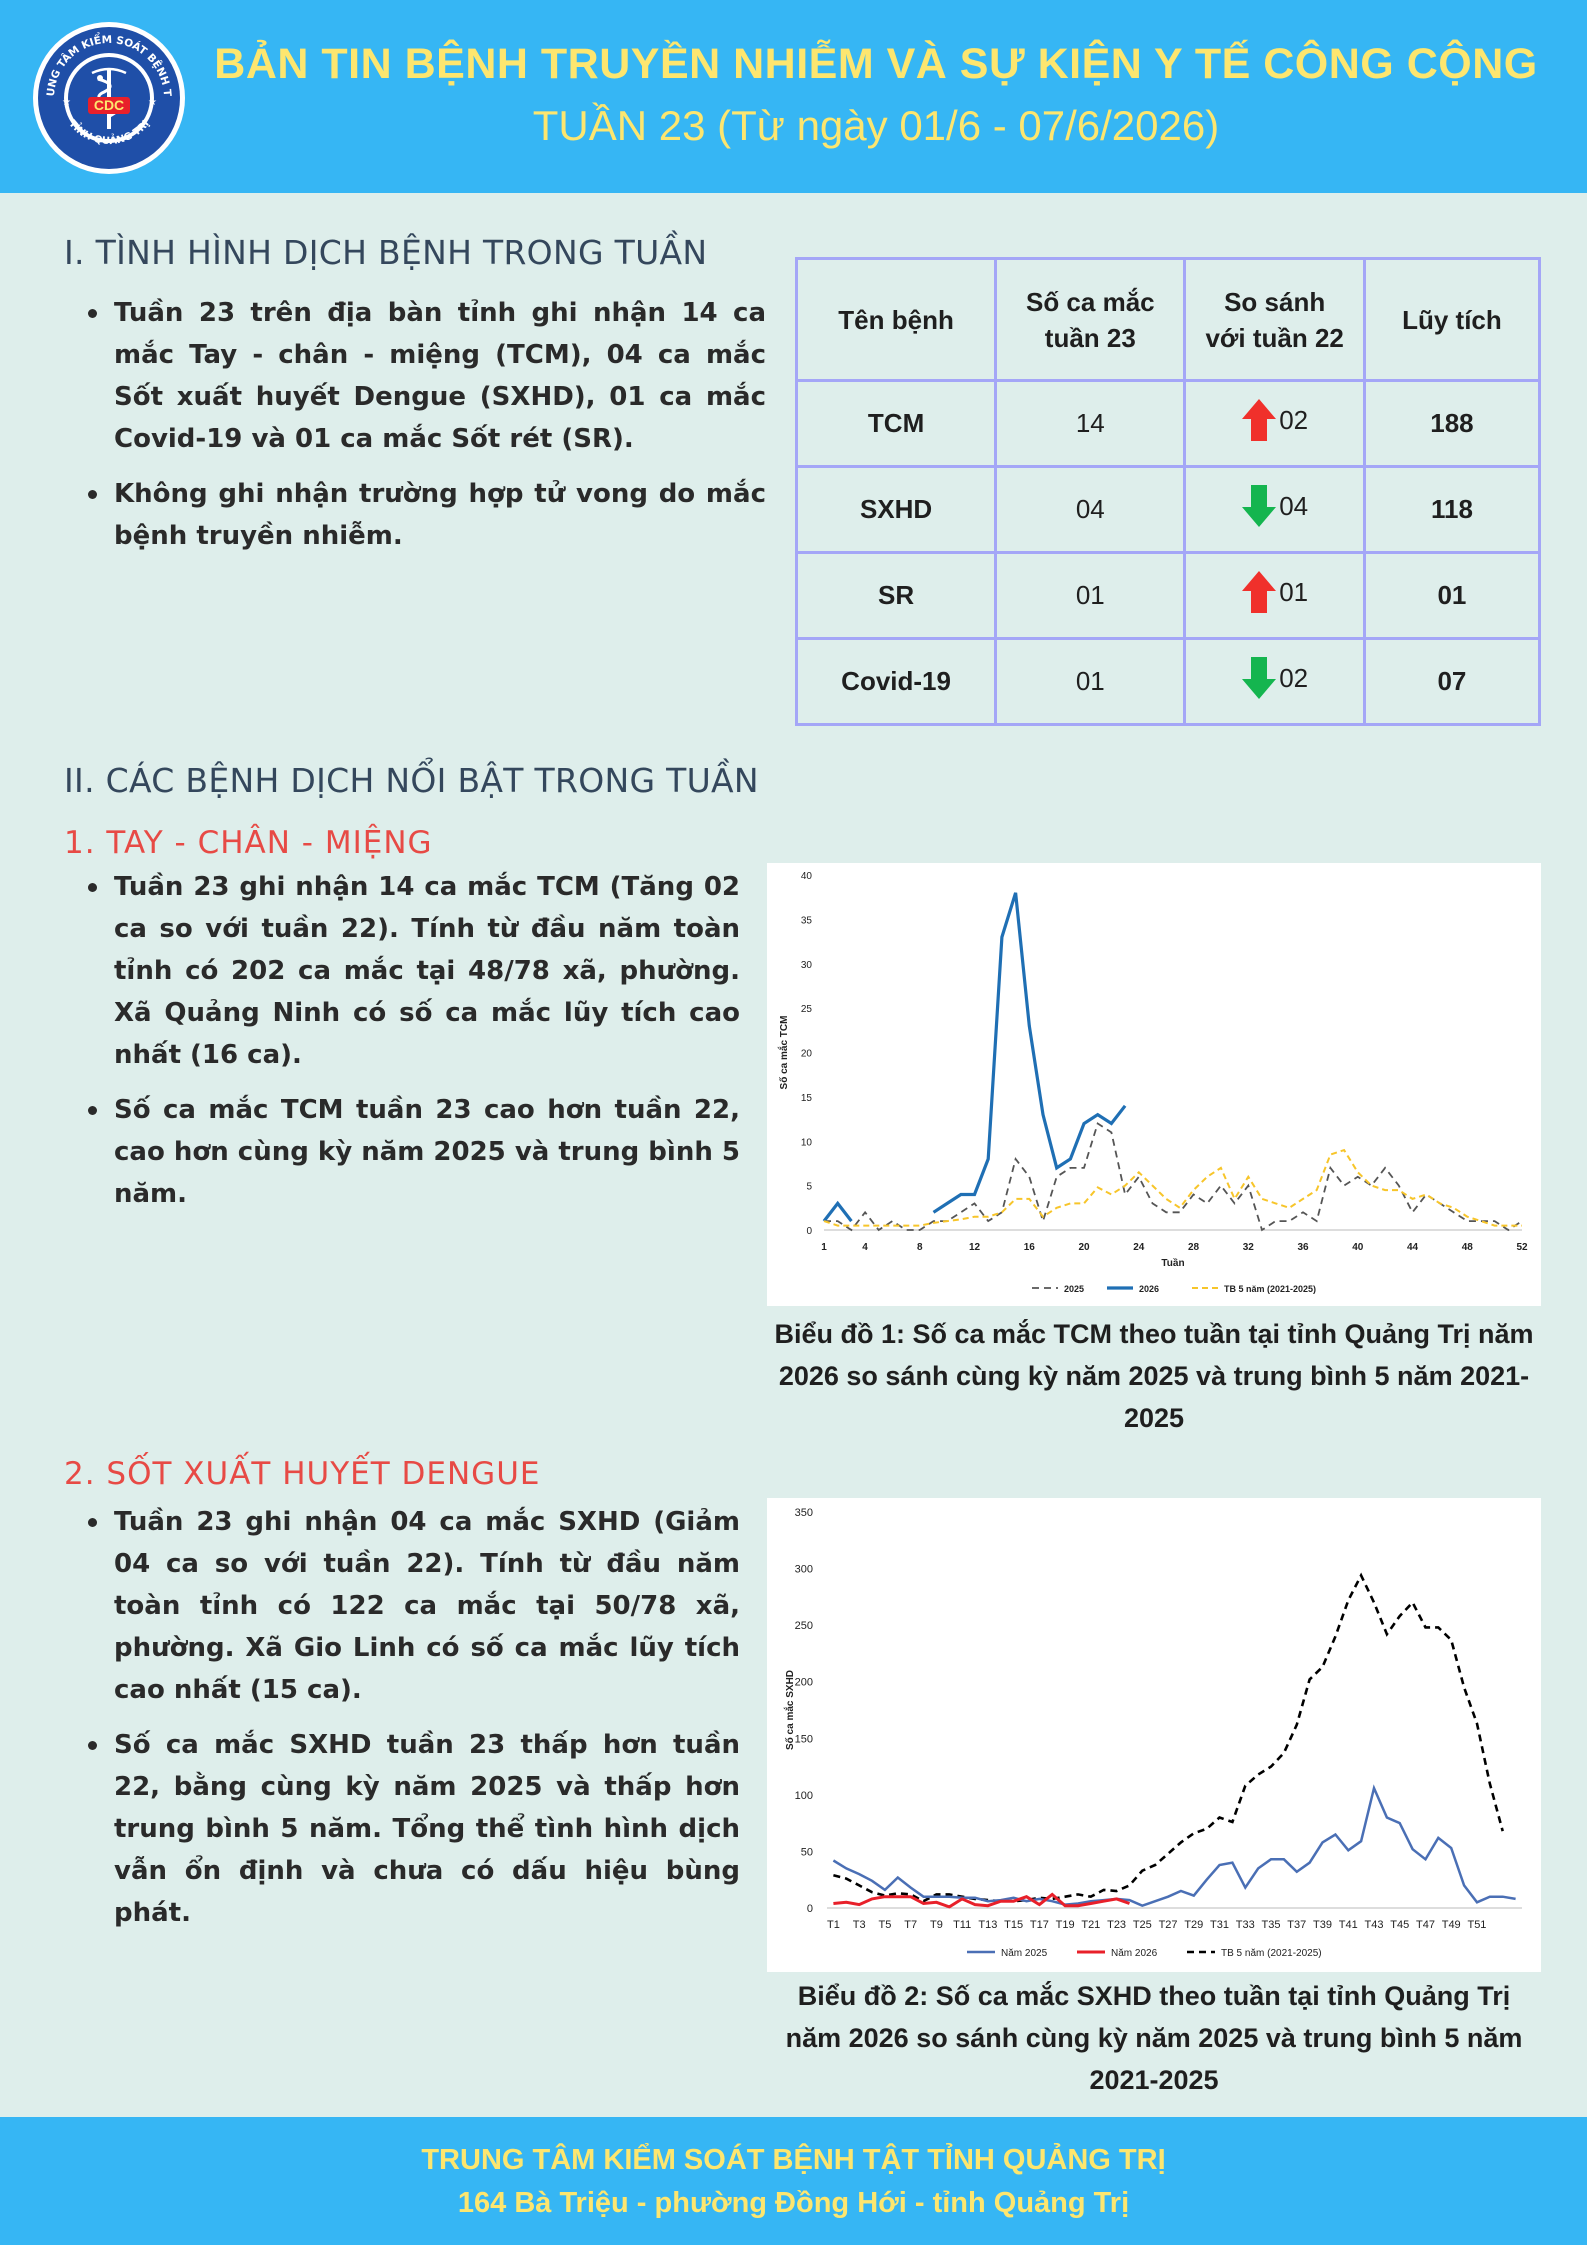 The image size is (1587, 2245). Describe the element at coordinates (859, 1925) in the screenshot. I see `x-tick-label: T3` at that location.